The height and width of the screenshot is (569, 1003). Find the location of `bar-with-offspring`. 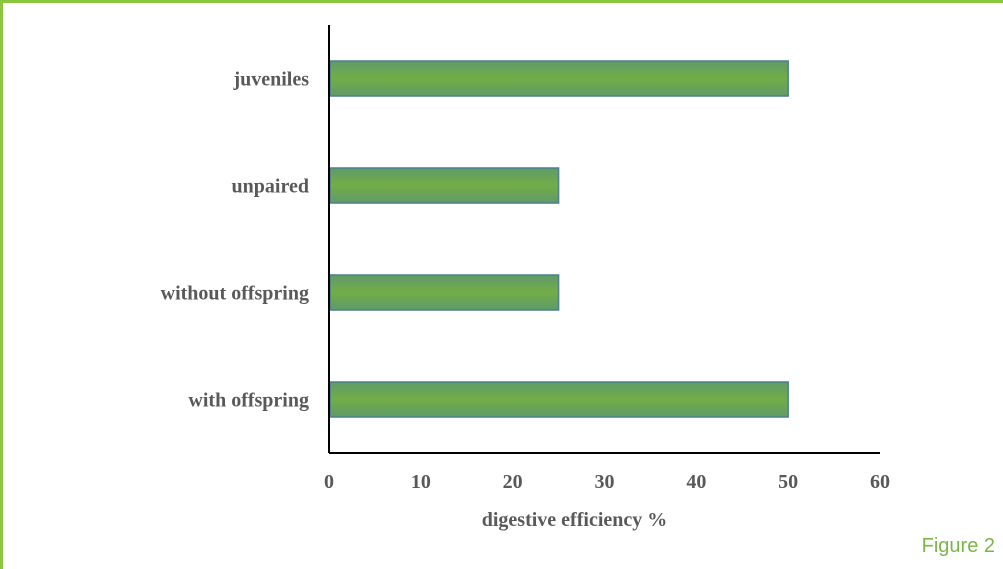

bar-with-offspring is located at coordinates (559, 399).